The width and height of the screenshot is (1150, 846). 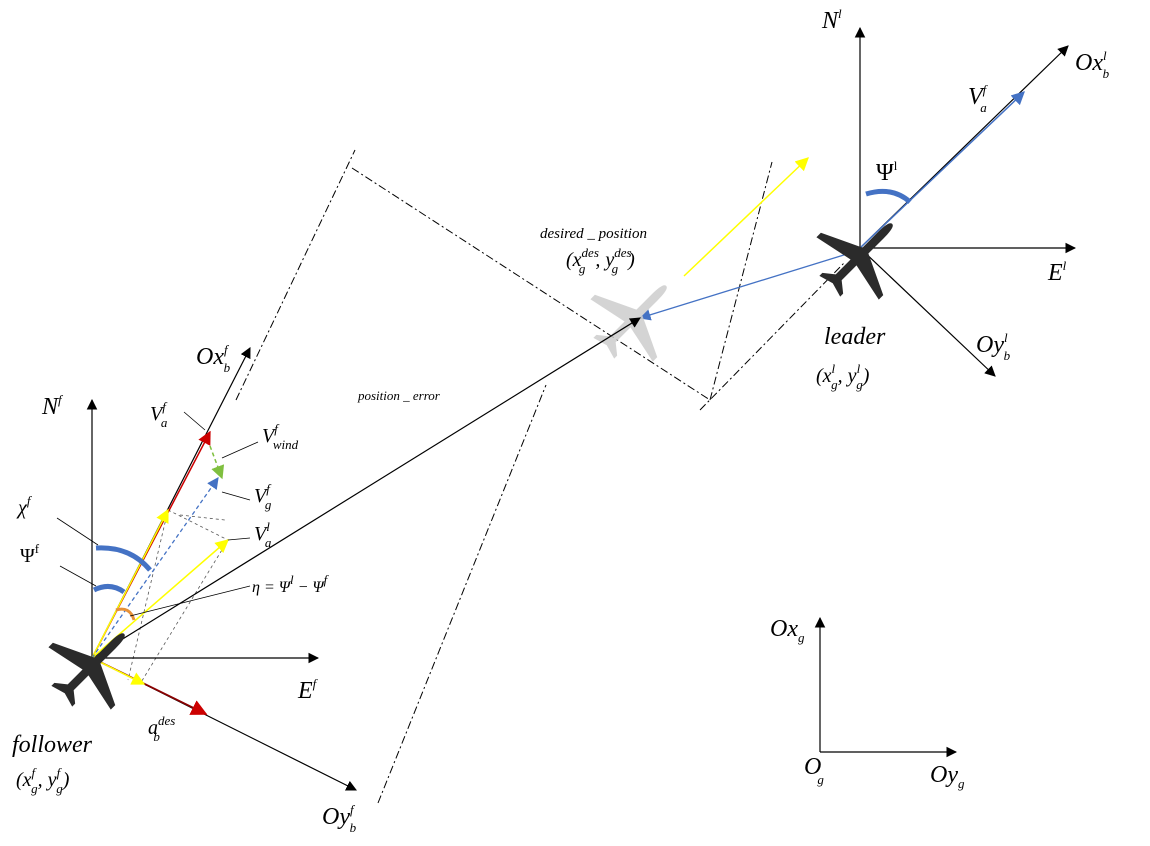 What do you see at coordinates (814, 770) in the screenshot?
I see `ground-origin-label: Og` at bounding box center [814, 770].